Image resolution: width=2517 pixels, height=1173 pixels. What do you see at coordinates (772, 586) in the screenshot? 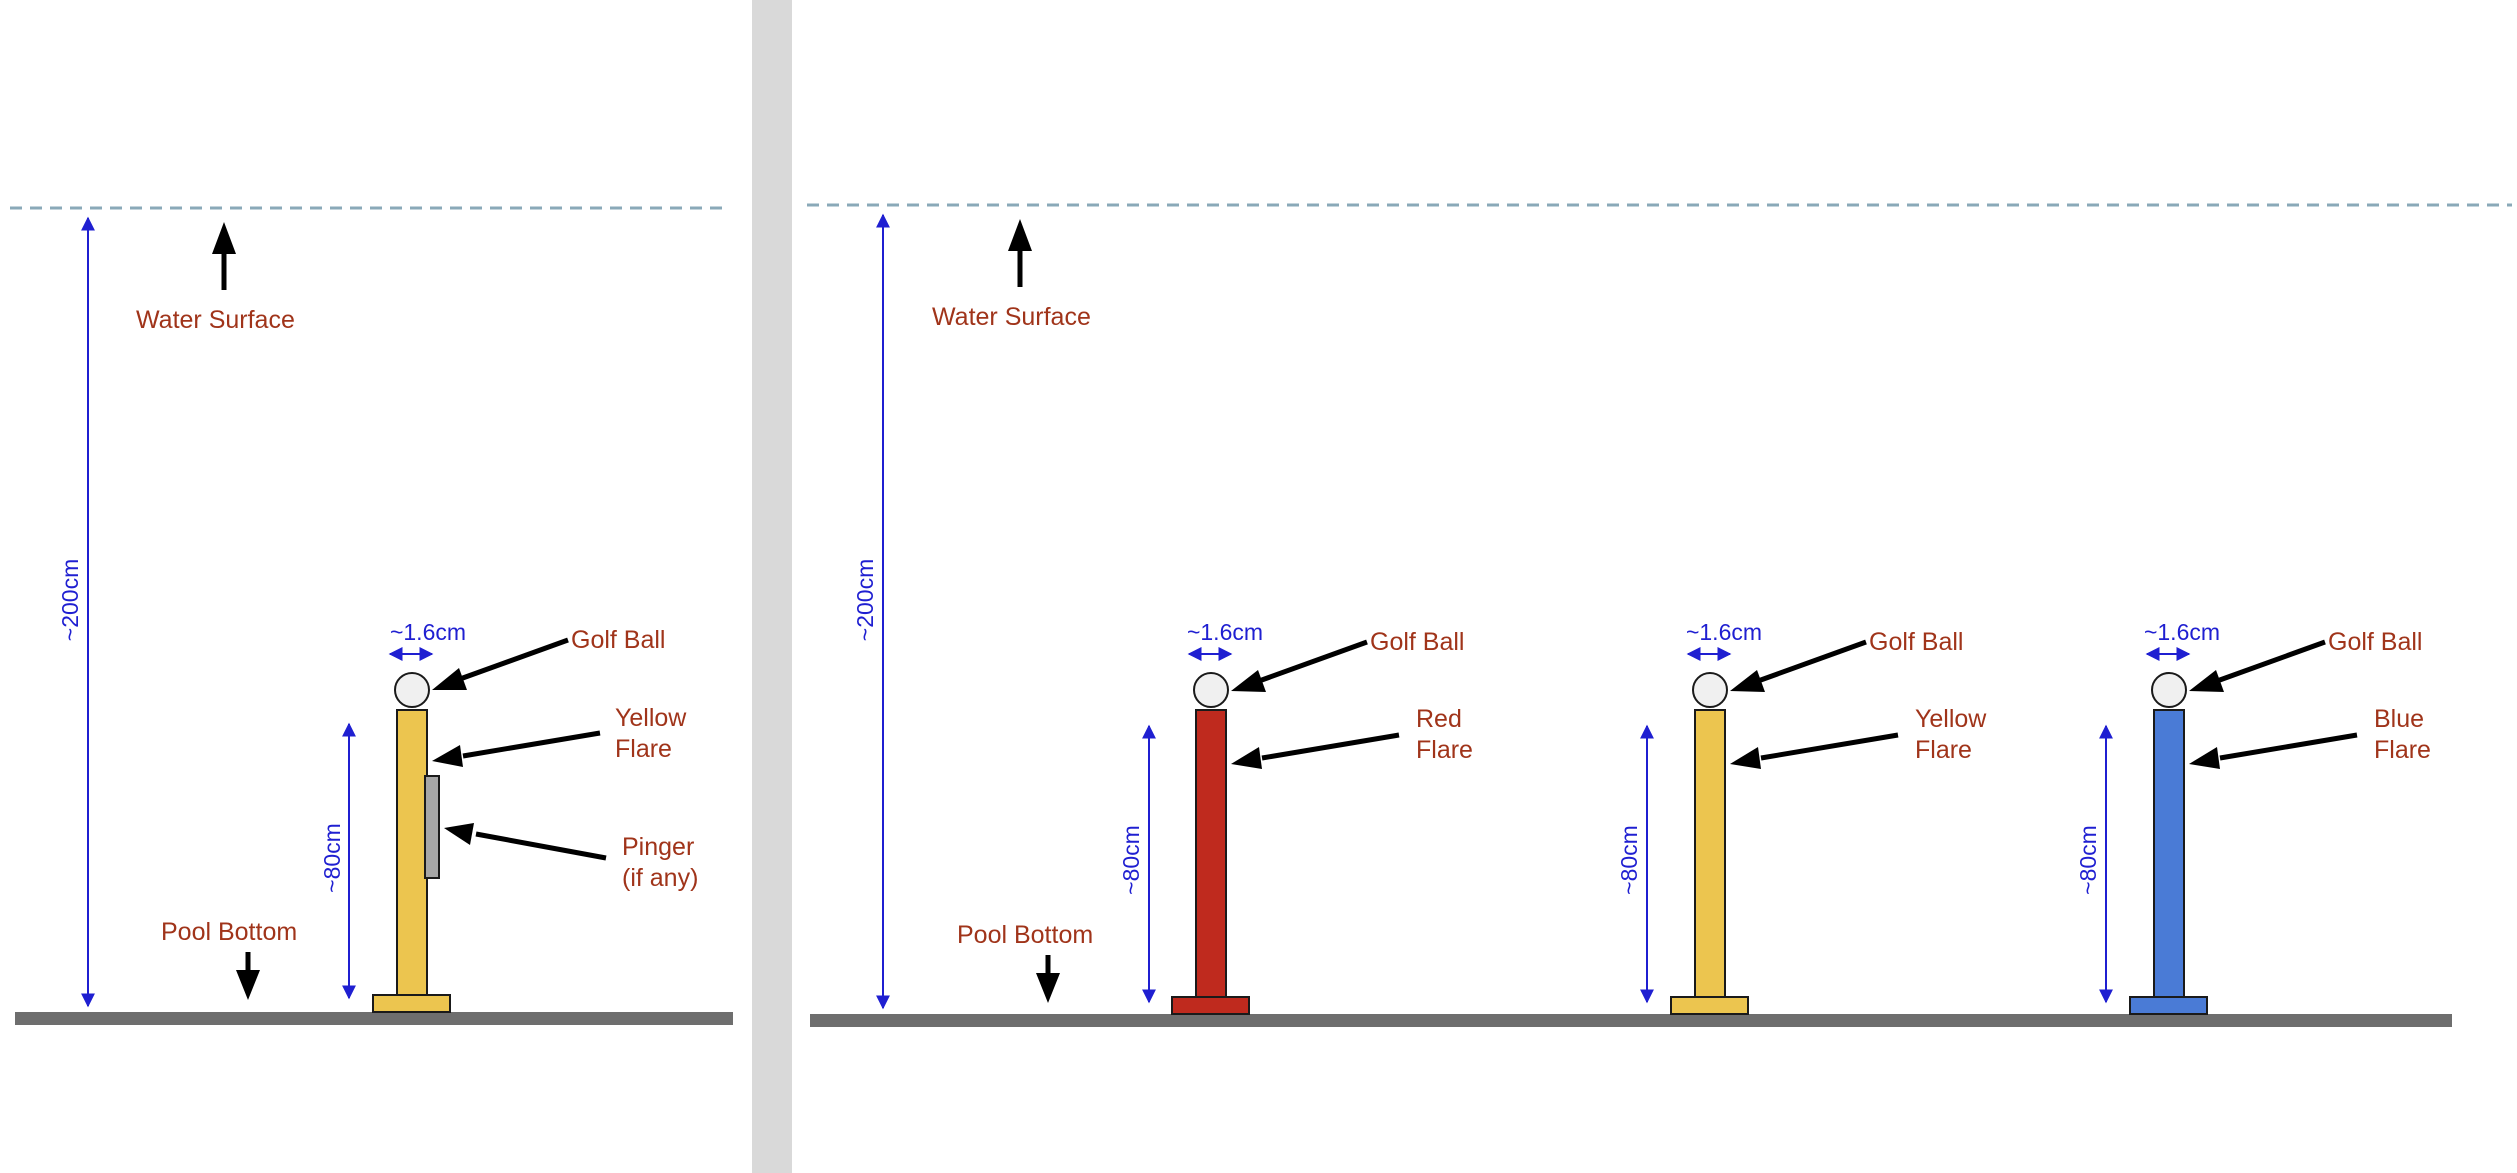
I see `panel-separator` at bounding box center [772, 586].